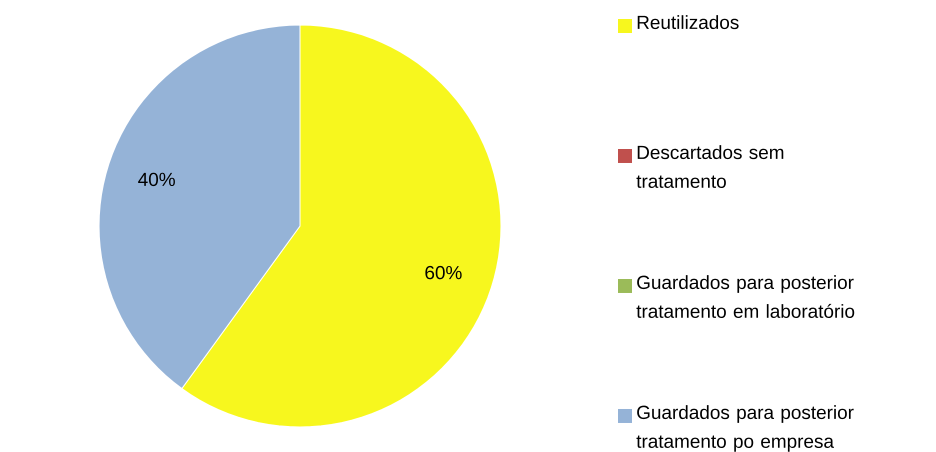 This screenshot has height=452, width=936. What do you see at coordinates (688, 22) in the screenshot?
I see `legend-label: Reutilizados` at bounding box center [688, 22].